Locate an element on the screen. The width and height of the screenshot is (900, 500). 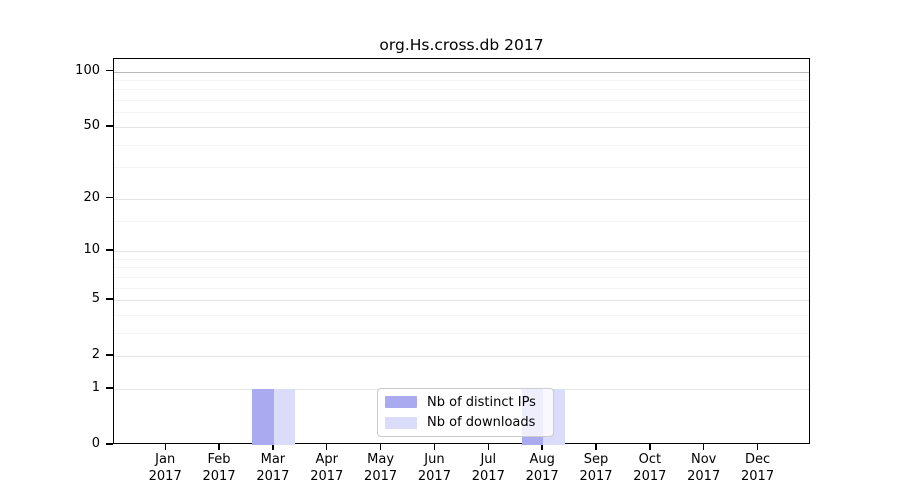
y-tick-label: 5 is located at coordinates (95, 299).